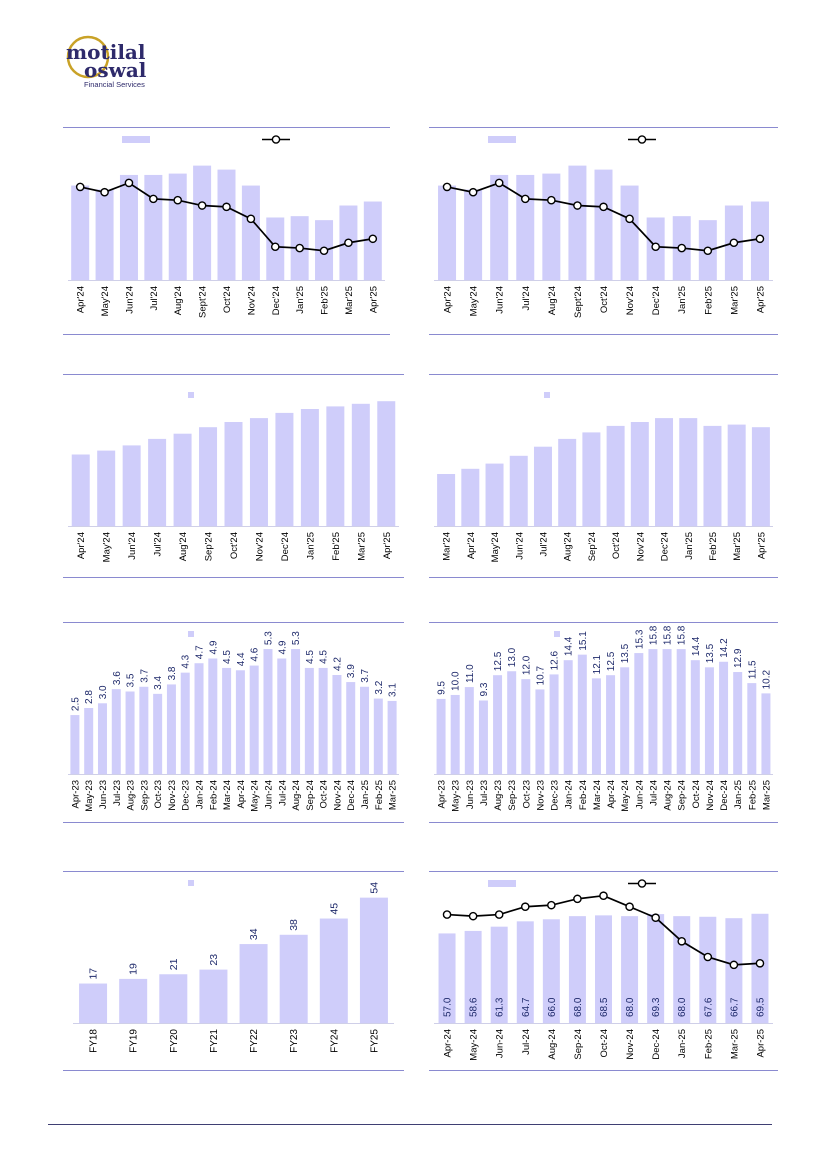 The image size is (827, 1169). Describe the element at coordinates (103, 692) in the screenshot. I see `data-label: 3.0` at that location.